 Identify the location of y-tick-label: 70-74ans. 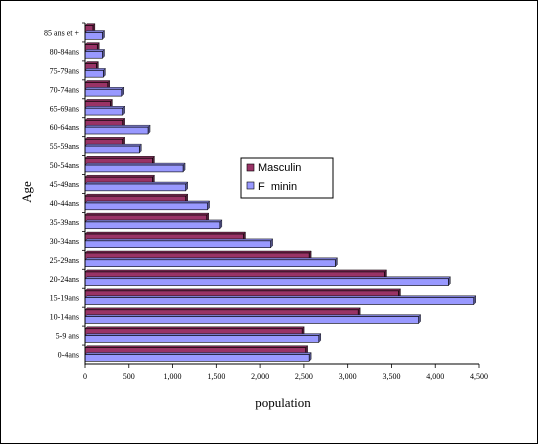
(64, 89).